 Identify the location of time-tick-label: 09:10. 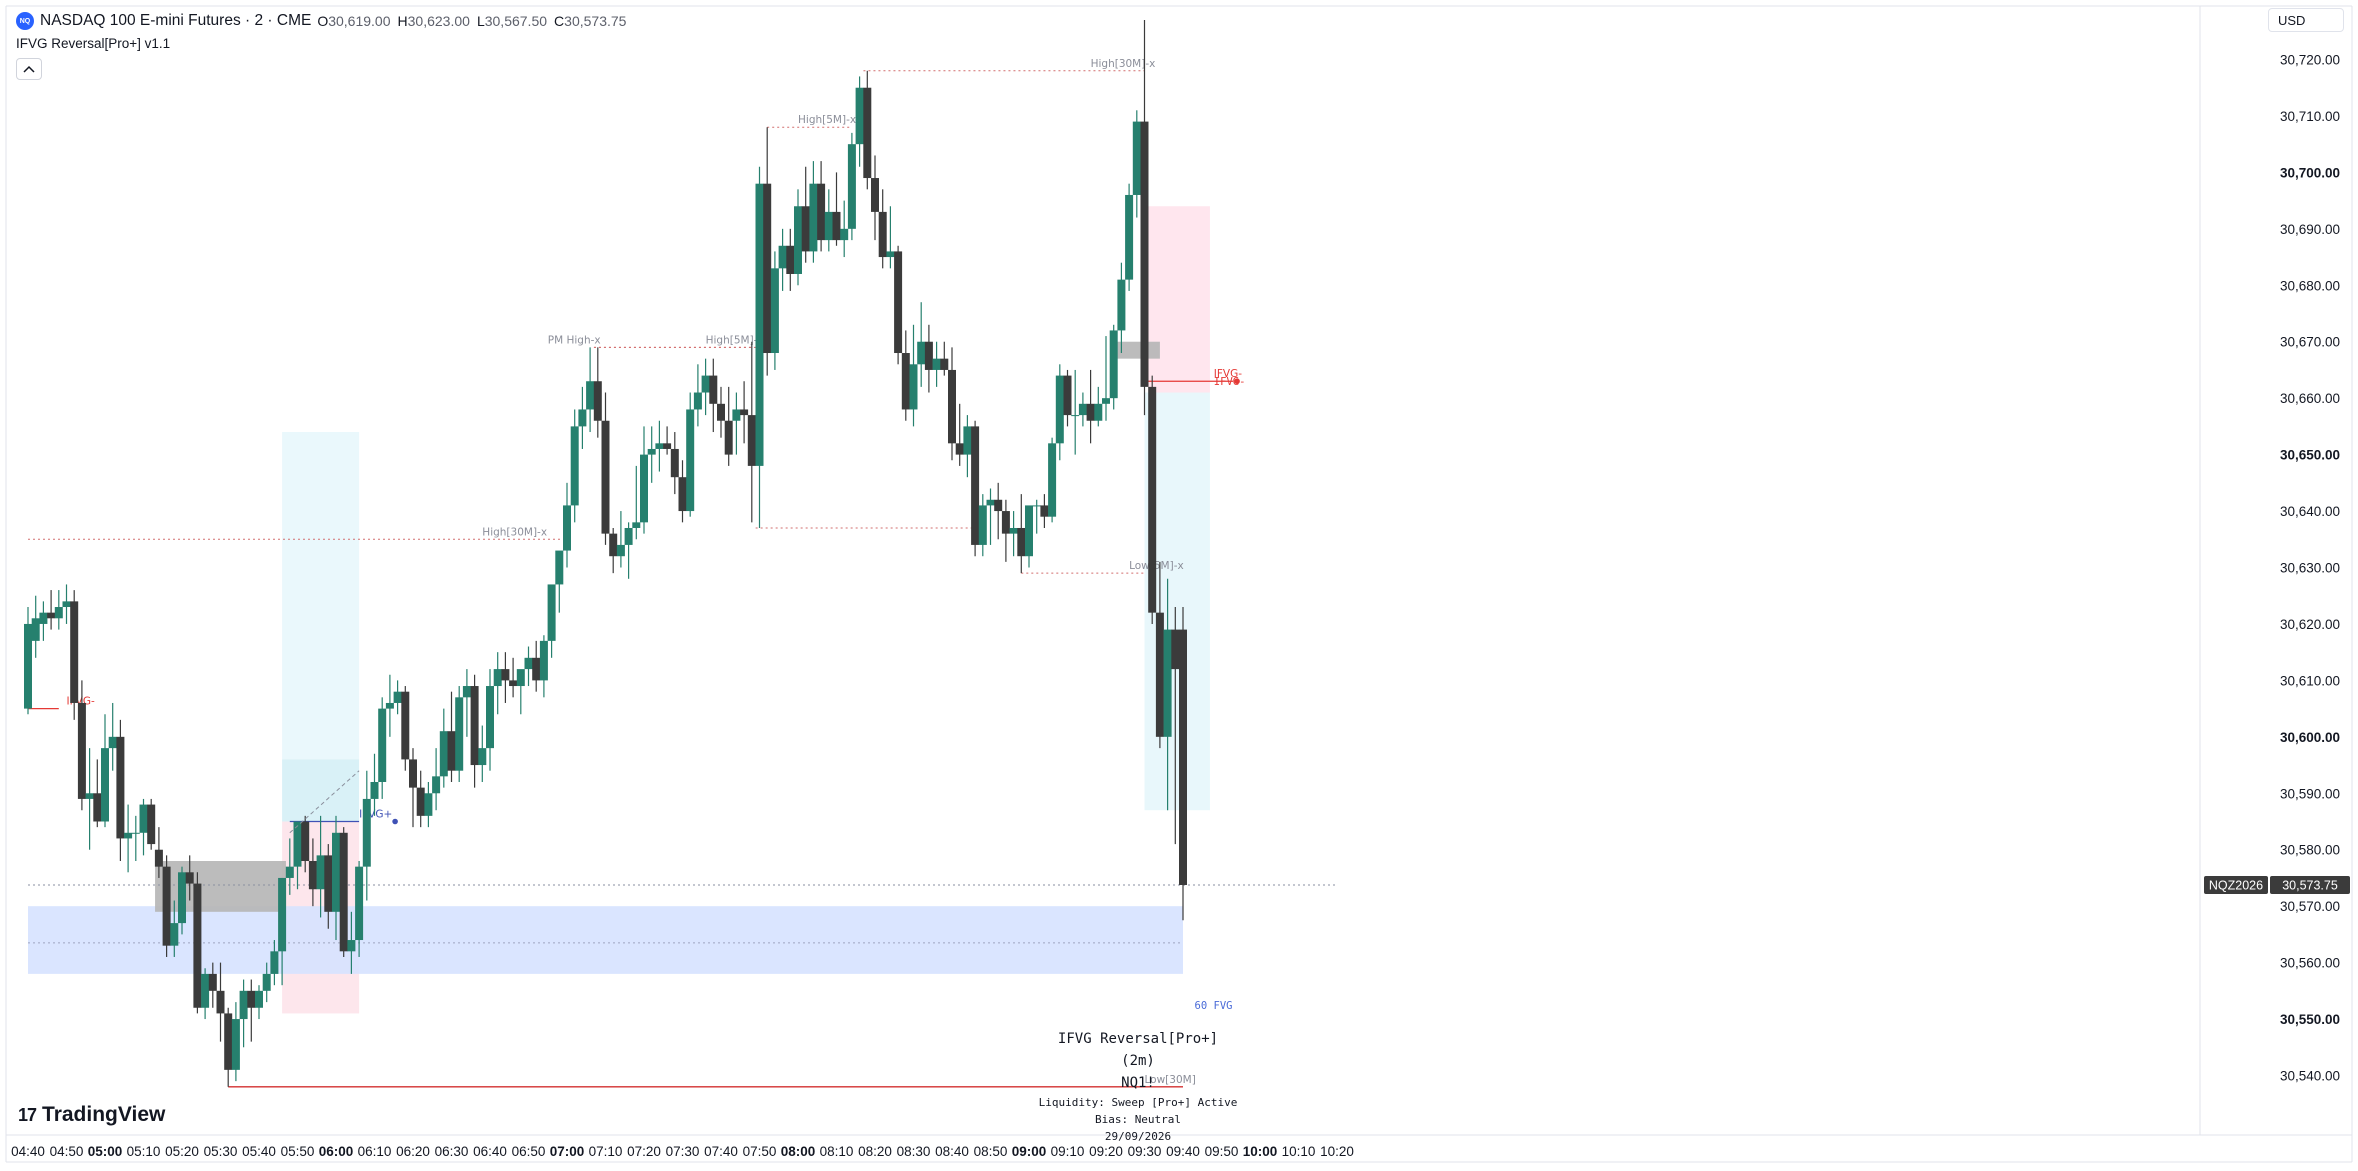
(1068, 1151).